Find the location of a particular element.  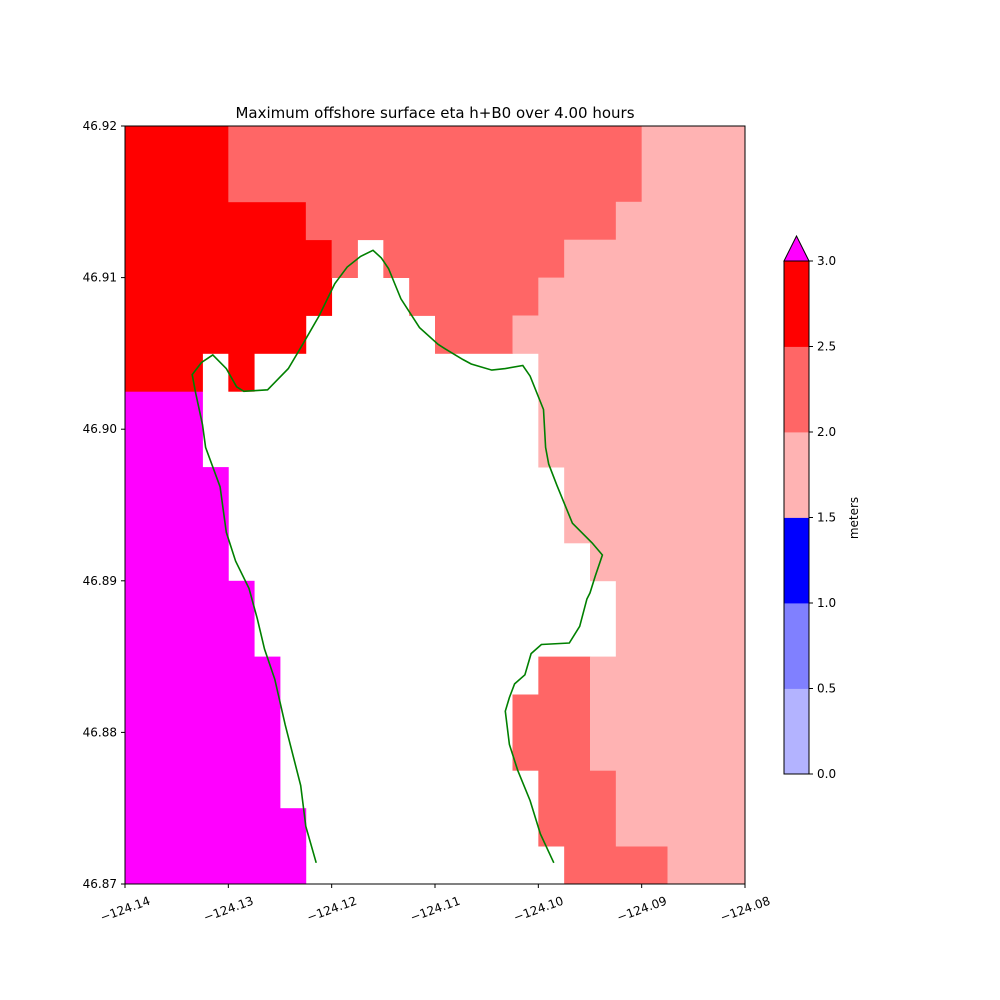

colorbar-extend-triangle is located at coordinates (796, 248).